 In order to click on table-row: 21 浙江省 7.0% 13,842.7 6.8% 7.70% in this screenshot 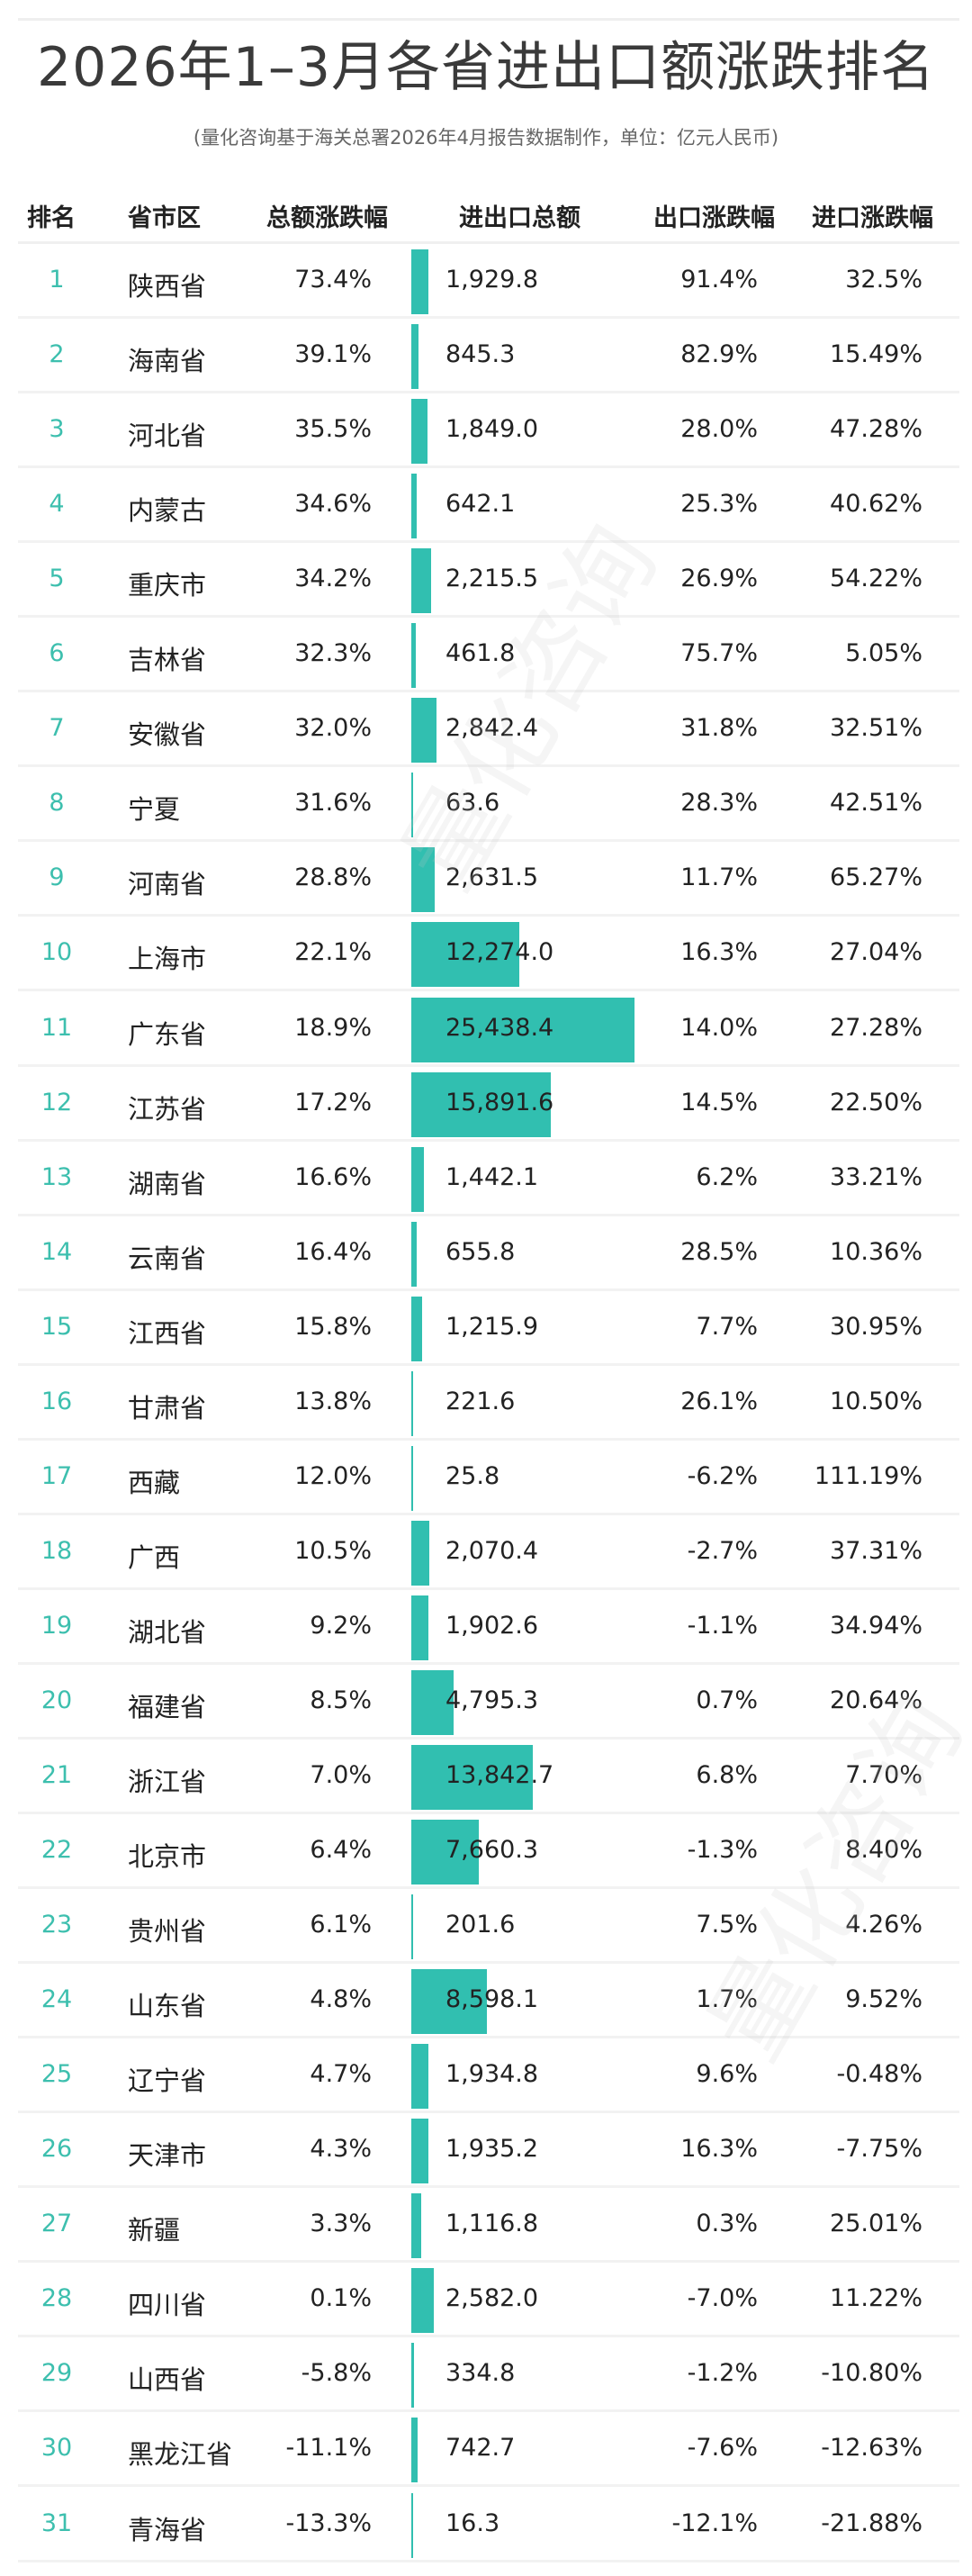, I will do `click(486, 1777)`.